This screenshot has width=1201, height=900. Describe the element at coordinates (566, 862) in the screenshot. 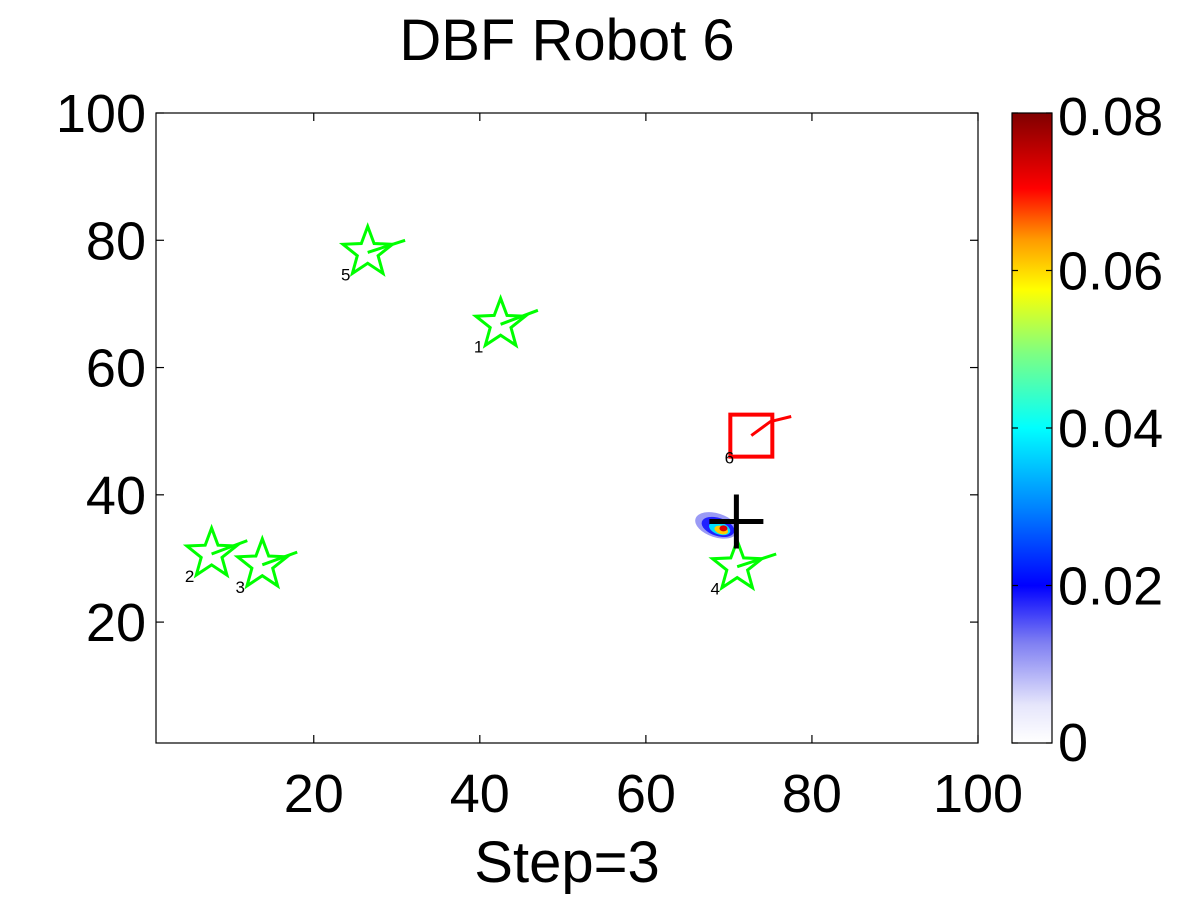

I see `x-axis-label: Step=3` at that location.